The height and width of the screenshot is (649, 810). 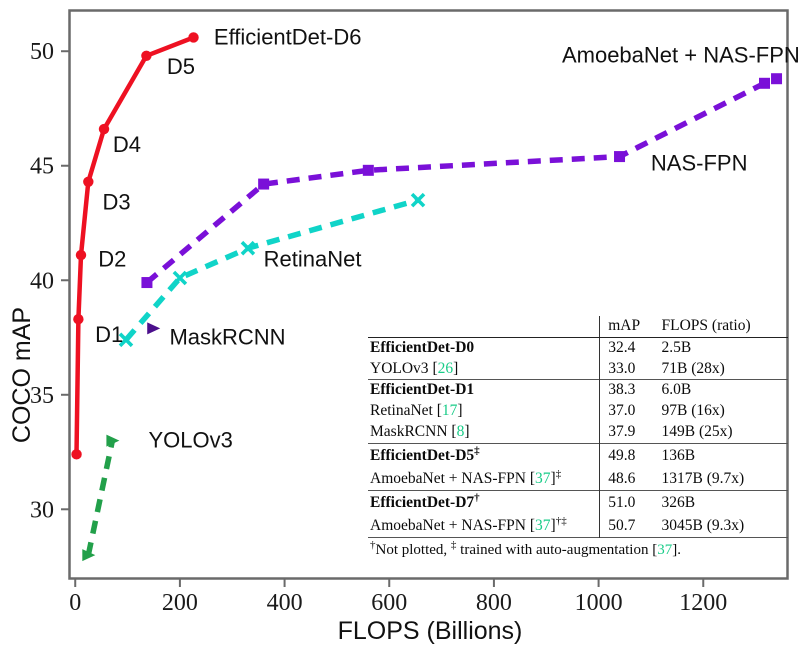 What do you see at coordinates (285, 603) in the screenshot?
I see `x-tick-label: 400` at bounding box center [285, 603].